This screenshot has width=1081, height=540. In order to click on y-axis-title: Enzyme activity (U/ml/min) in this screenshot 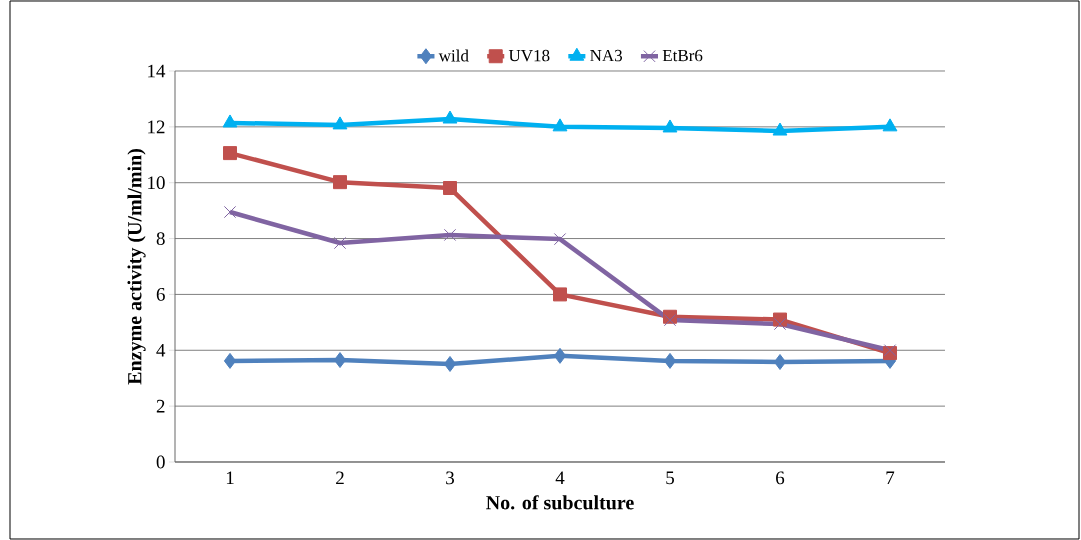, I will do `click(136, 267)`.